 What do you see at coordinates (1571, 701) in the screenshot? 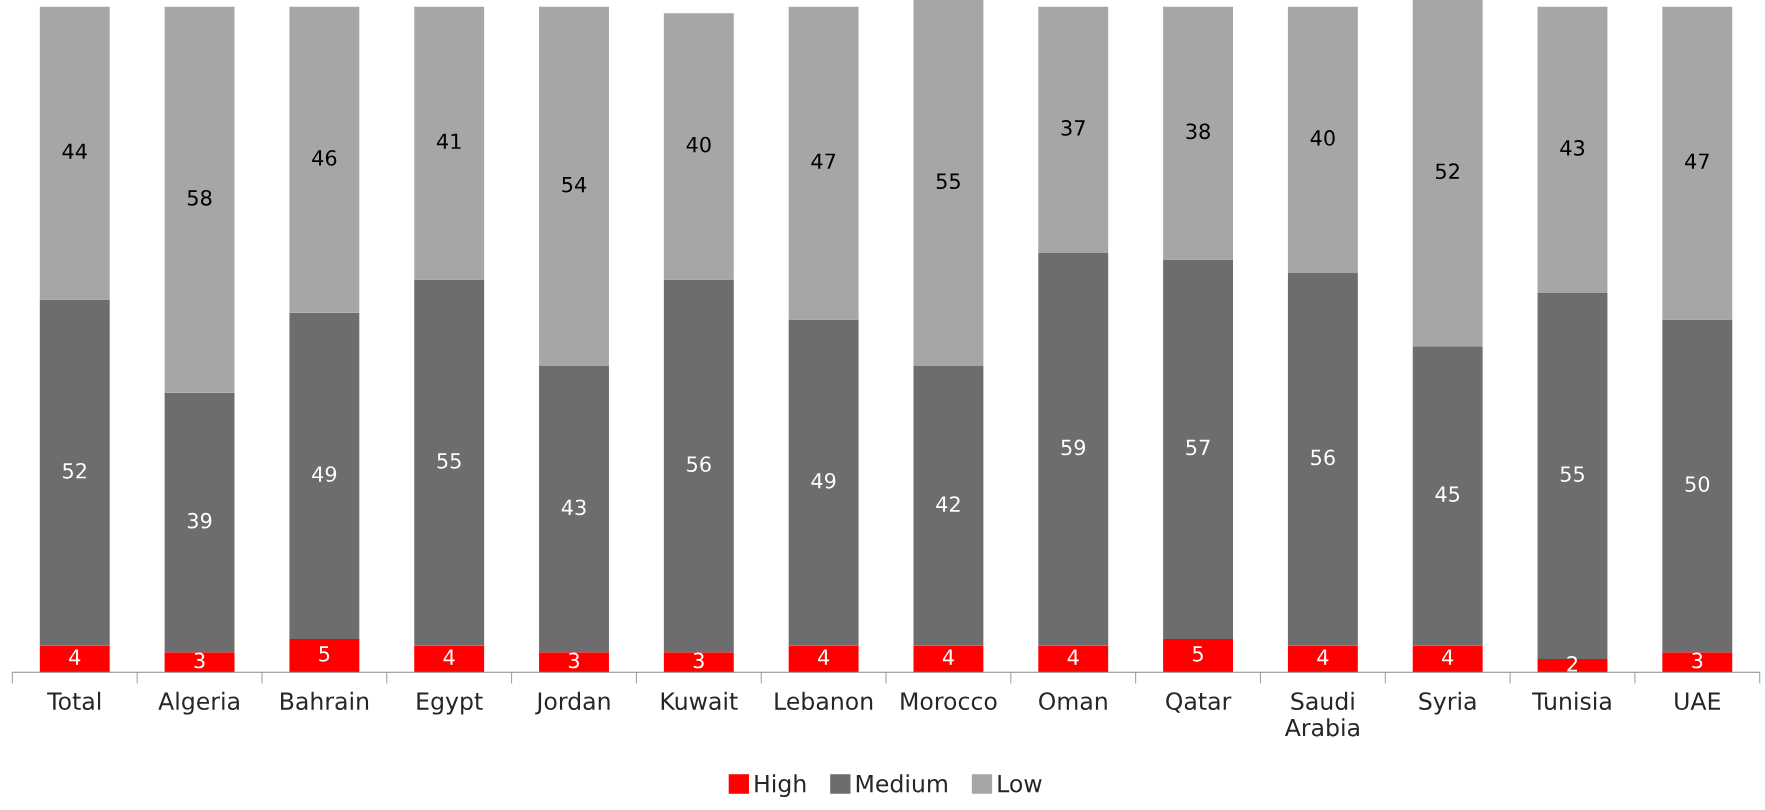
I see `x-tick-label: Tunisia` at bounding box center [1571, 701].